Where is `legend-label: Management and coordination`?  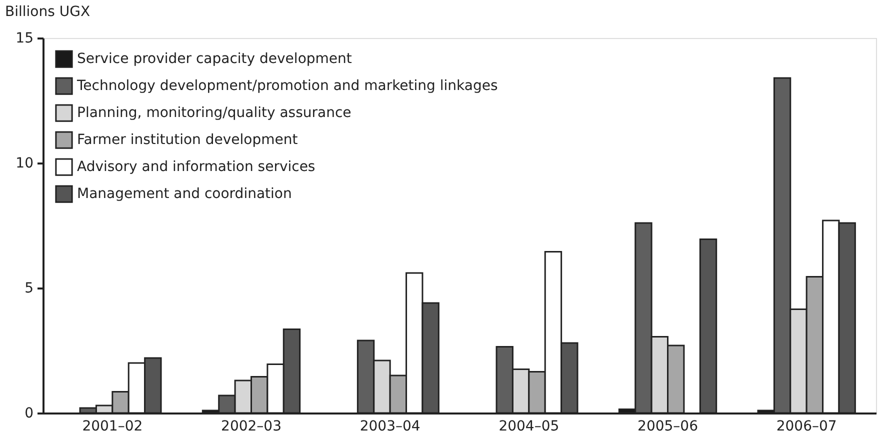 legend-label: Management and coordination is located at coordinates (184, 194).